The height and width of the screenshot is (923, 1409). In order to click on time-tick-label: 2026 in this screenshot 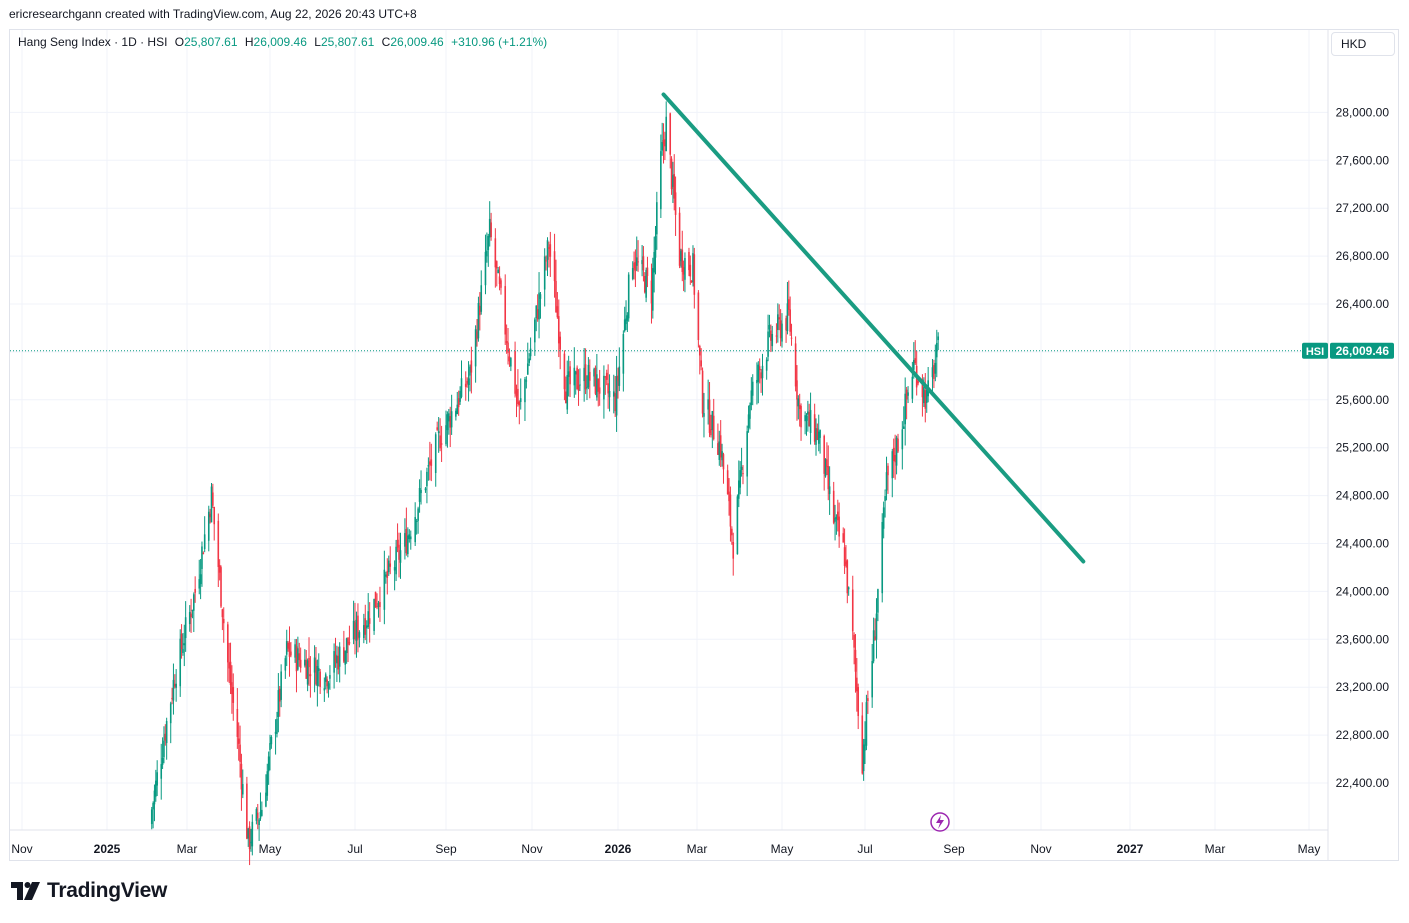, I will do `click(618, 849)`.